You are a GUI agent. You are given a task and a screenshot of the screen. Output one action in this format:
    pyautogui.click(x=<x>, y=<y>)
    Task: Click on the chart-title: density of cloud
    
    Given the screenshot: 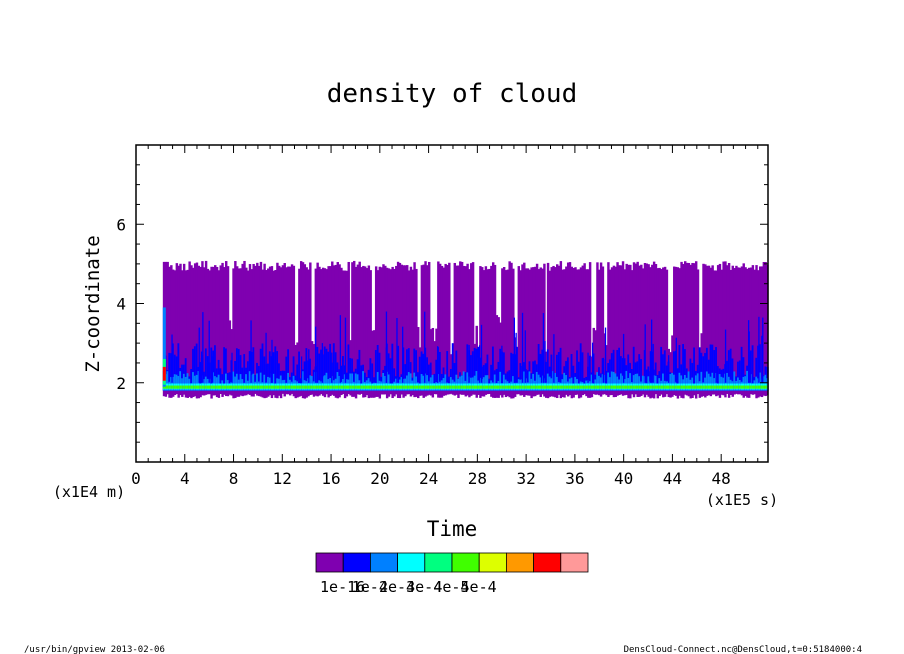 What is the action you would take?
    pyautogui.click(x=452, y=94)
    